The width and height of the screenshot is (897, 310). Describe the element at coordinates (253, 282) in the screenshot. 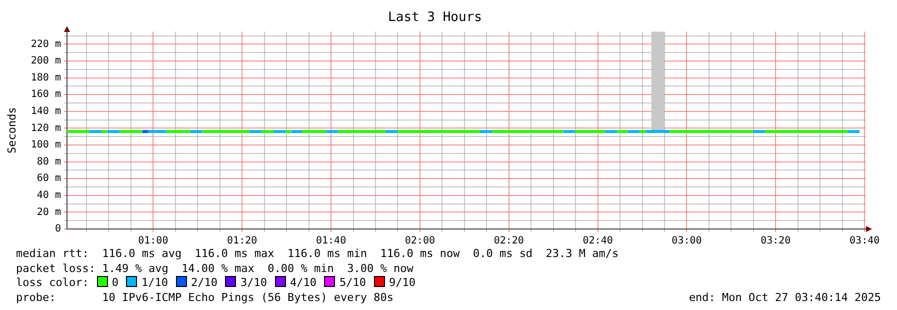

I see `legend-label: 3/10` at that location.